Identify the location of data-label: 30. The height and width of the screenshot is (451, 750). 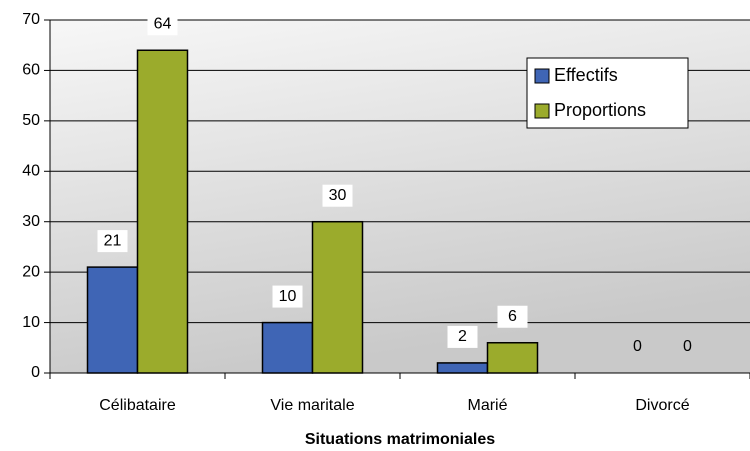
(338, 195).